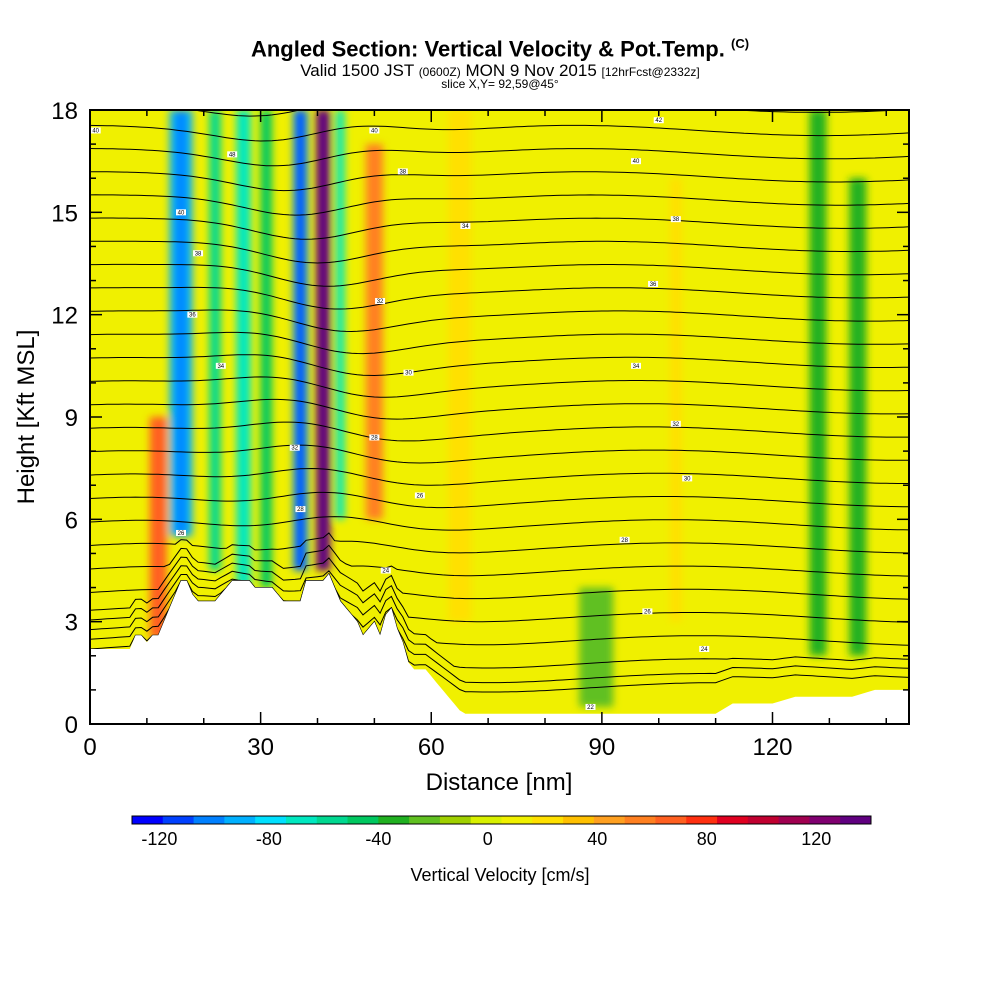 The height and width of the screenshot is (1000, 1000). I want to click on contour-label-6: 32, so click(294, 448).